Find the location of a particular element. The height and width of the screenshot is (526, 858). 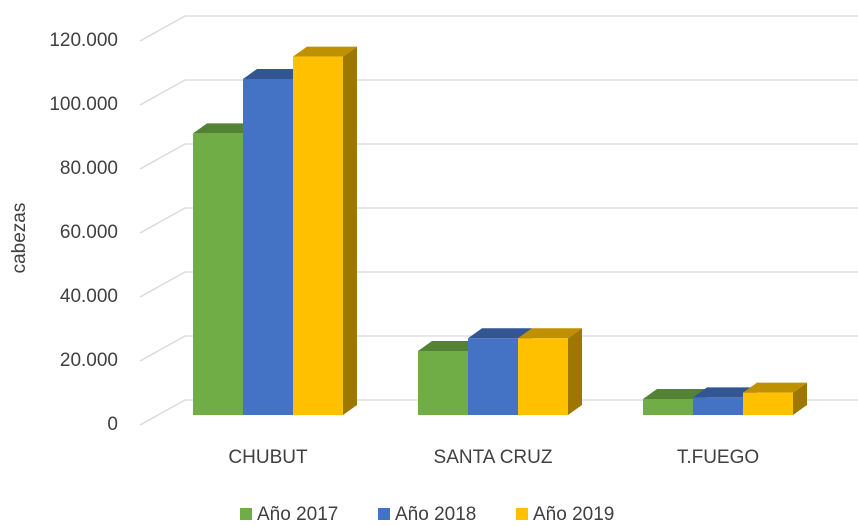

legend-label: Año 2019 is located at coordinates (573, 514).